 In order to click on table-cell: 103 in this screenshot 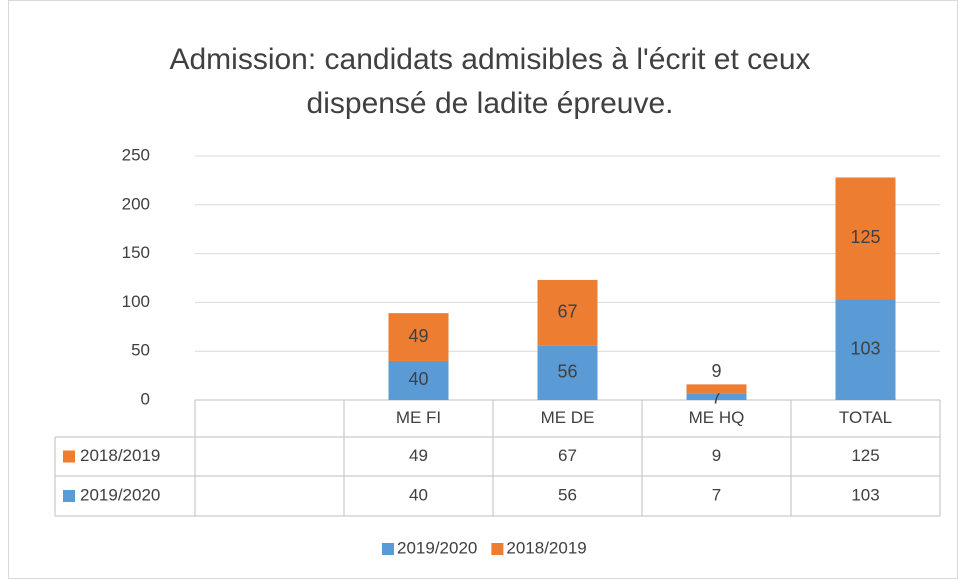, I will do `click(865, 494)`.